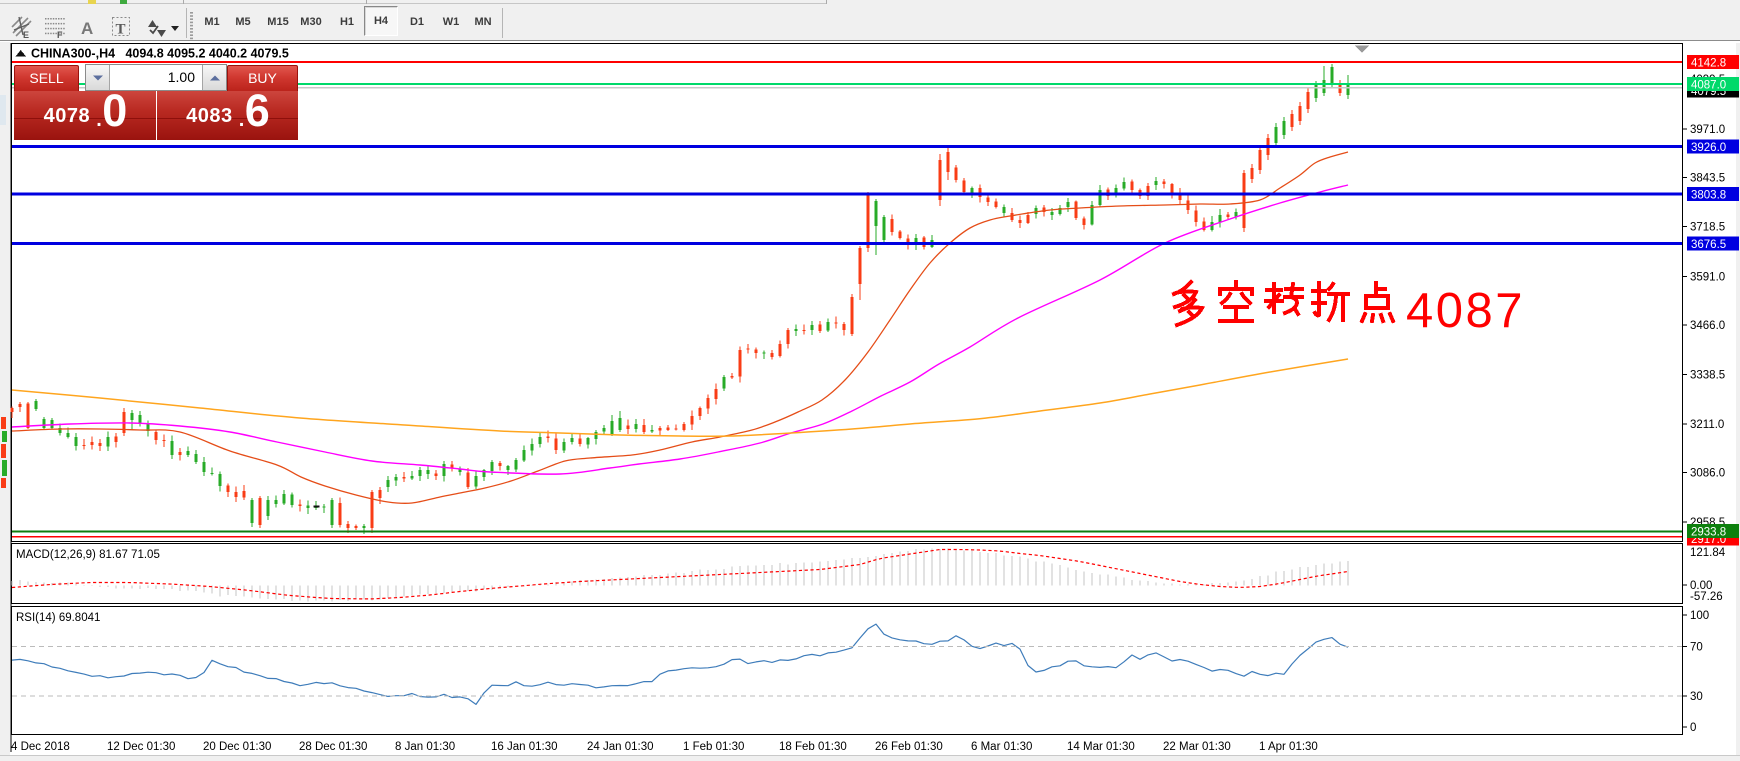  I want to click on svg-text: 16 Jan 01:30, so click(524, 747).